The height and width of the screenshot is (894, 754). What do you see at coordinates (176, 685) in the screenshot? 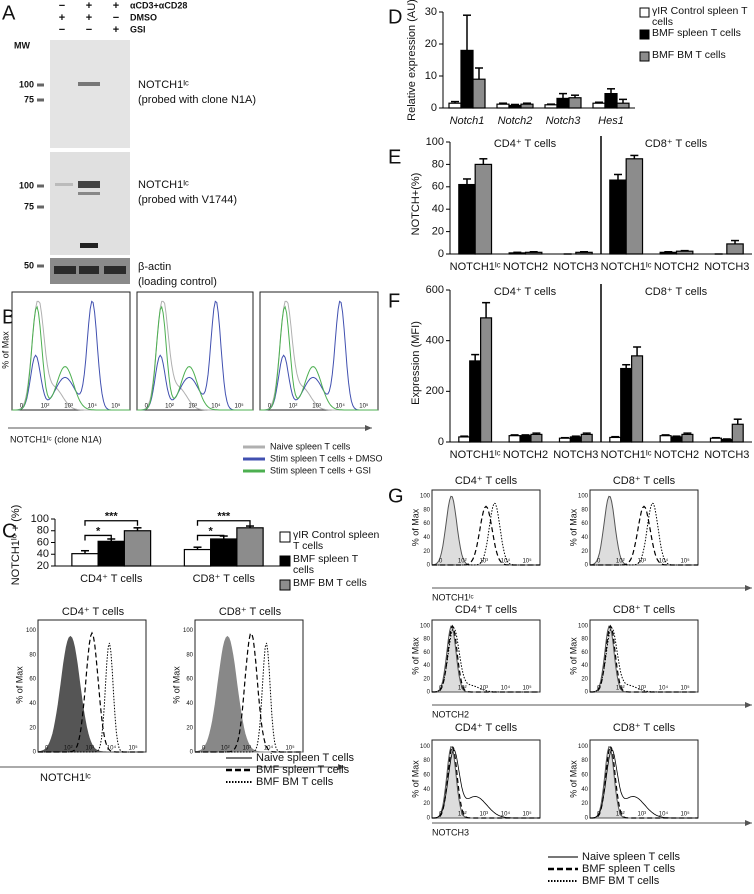
I see `axis-label: % of Max` at bounding box center [176, 685].